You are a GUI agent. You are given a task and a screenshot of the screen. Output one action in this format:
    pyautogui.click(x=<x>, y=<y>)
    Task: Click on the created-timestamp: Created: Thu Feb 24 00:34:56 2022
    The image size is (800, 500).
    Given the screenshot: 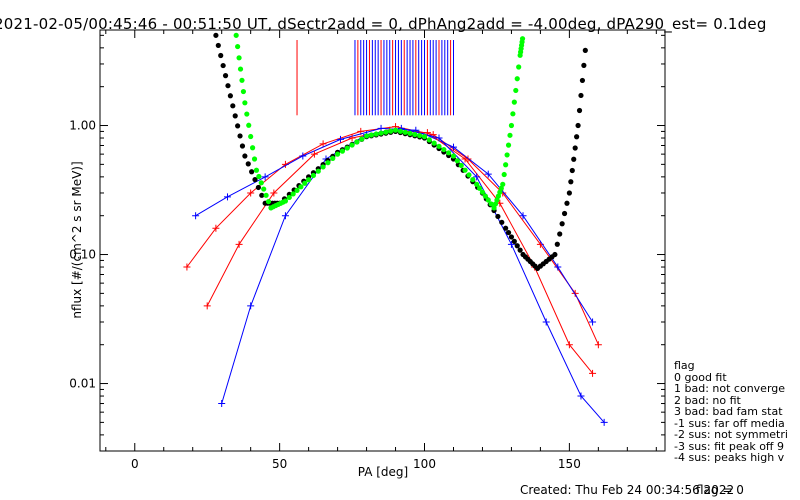 What is the action you would take?
    pyautogui.click(x=627, y=490)
    